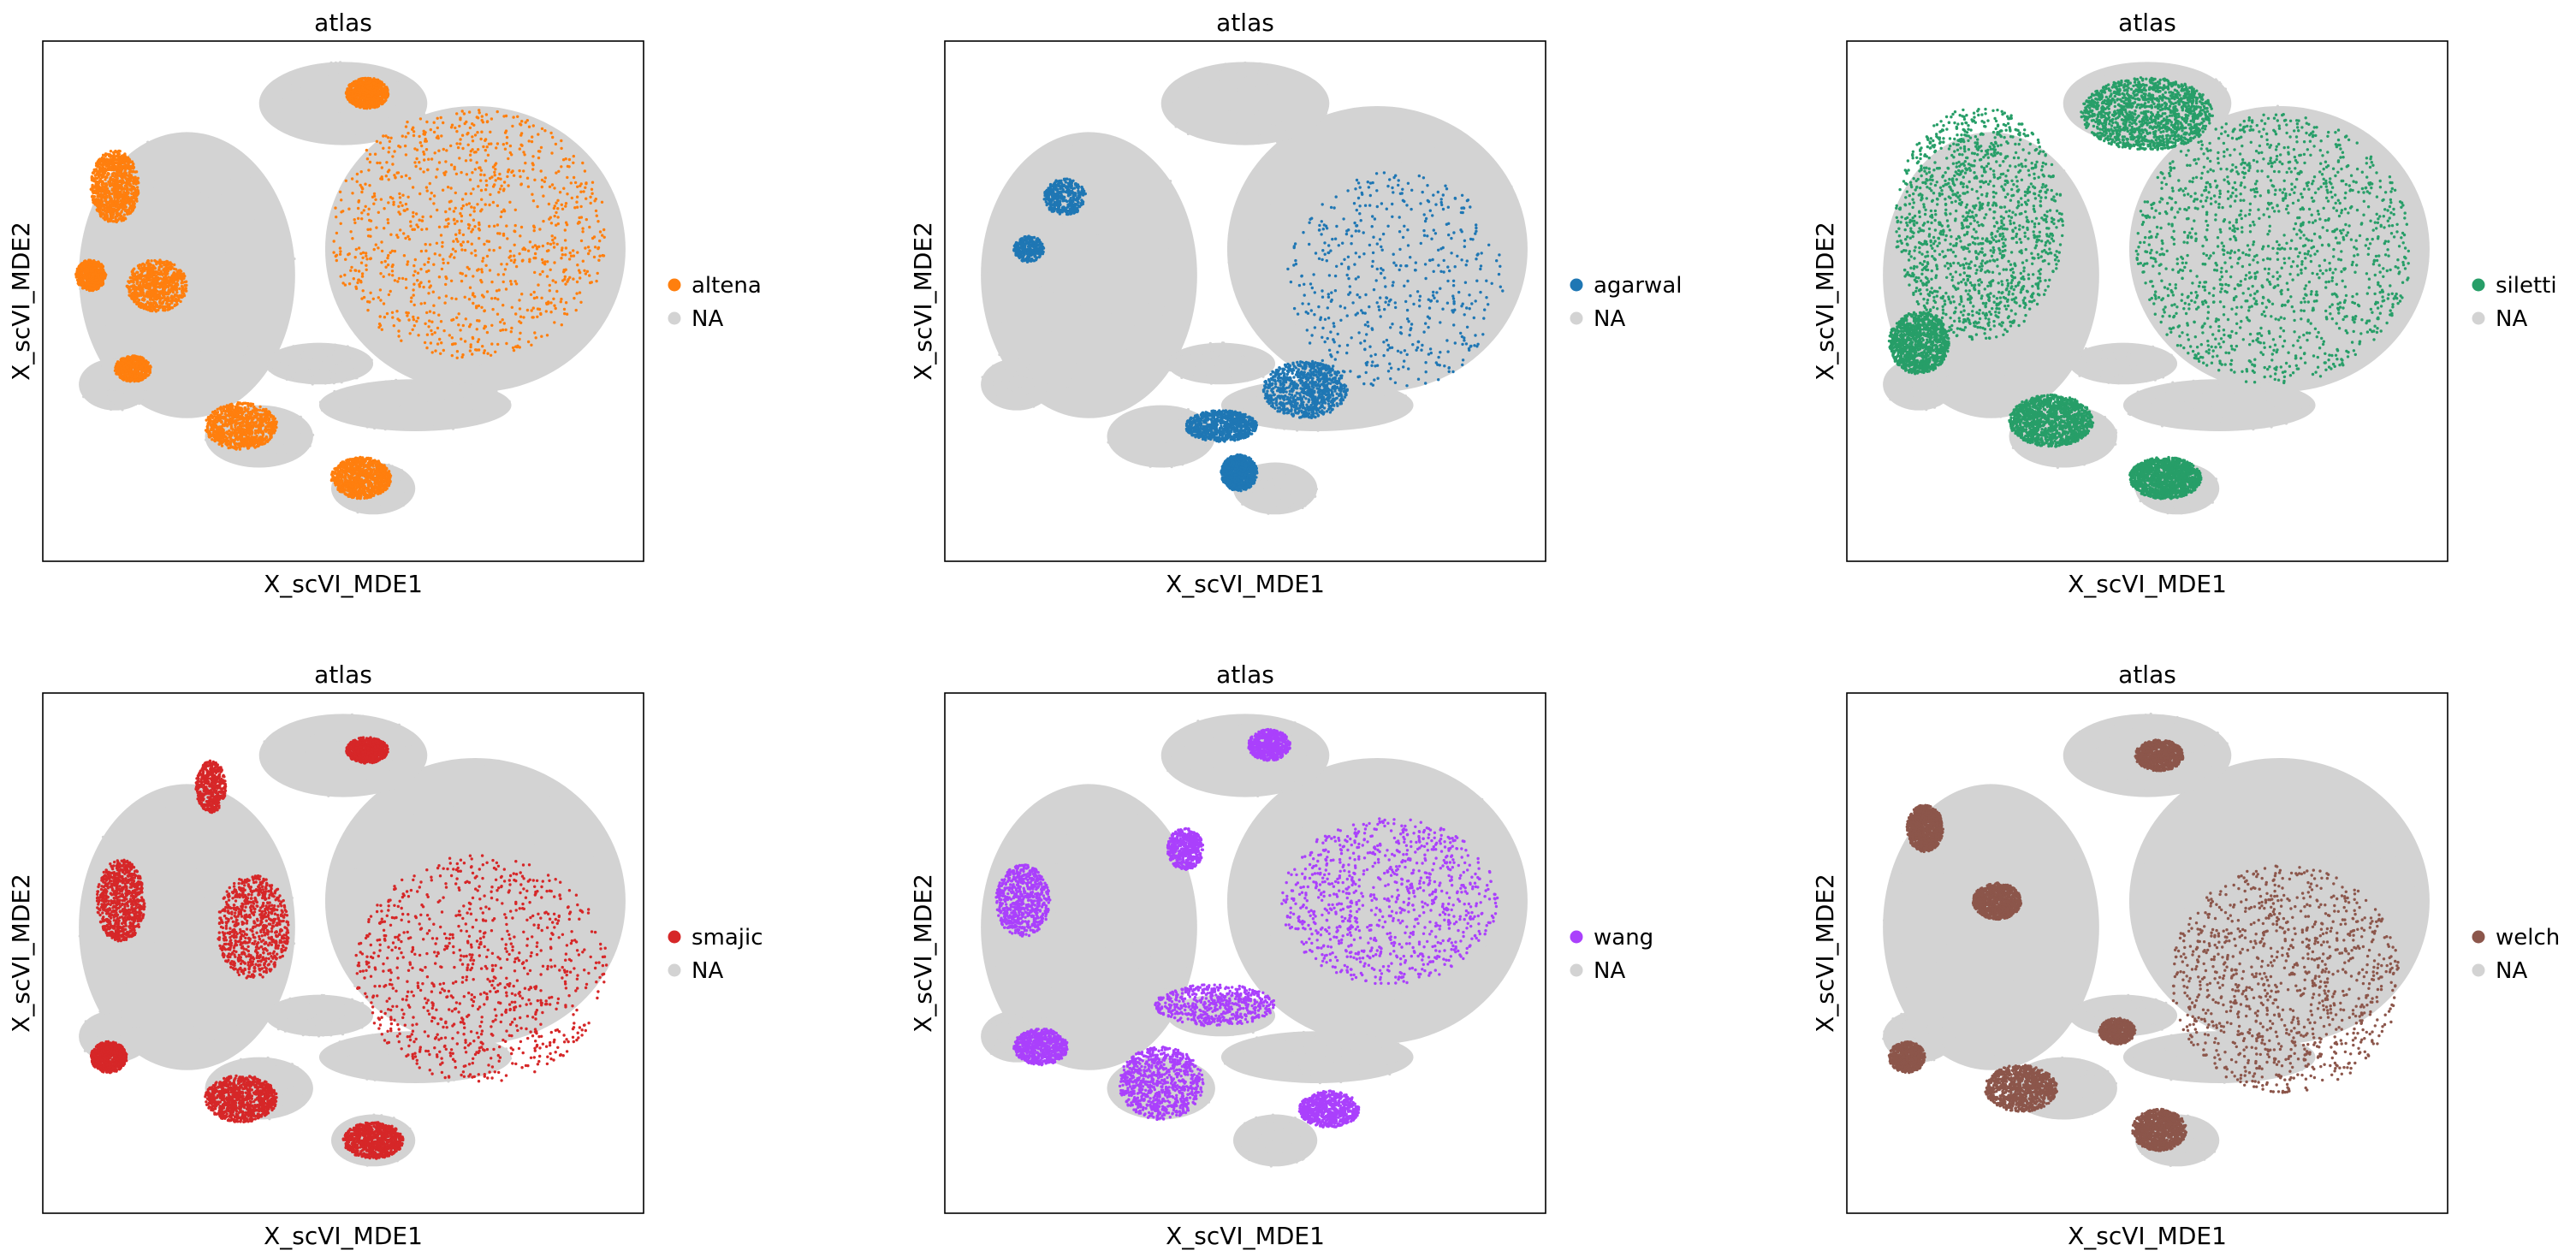 This screenshot has height=1256, width=2576. I want to click on highlight-points-smajic, so click(349, 948).